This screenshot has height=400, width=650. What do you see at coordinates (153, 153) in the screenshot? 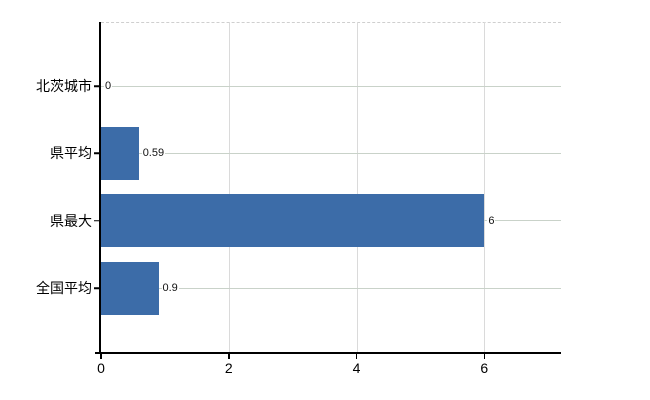
I see `bar-value-label: 0.59` at bounding box center [153, 153].